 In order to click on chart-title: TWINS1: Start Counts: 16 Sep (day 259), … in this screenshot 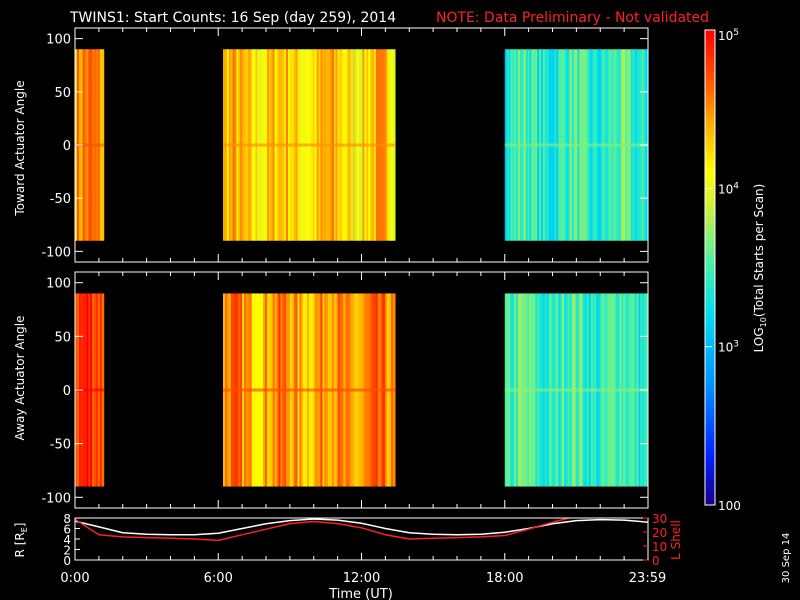, I will do `click(232, 18)`.